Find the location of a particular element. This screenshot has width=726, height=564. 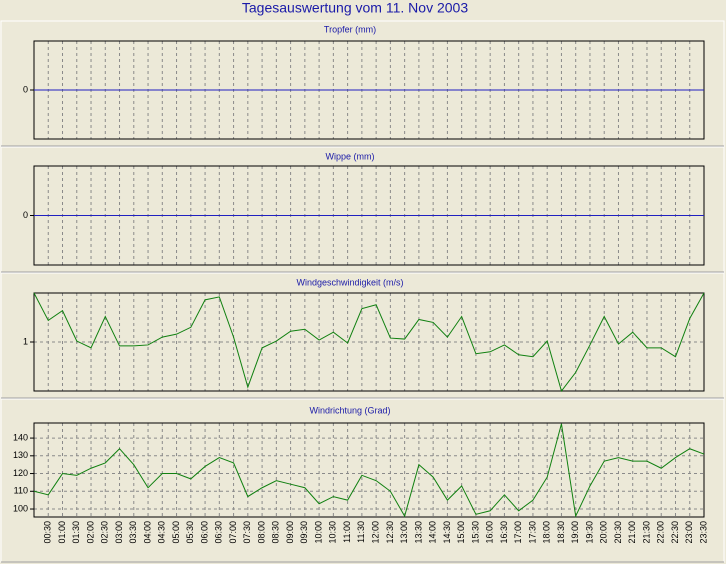

x-tick-label: 23:00 is located at coordinates (689, 532).